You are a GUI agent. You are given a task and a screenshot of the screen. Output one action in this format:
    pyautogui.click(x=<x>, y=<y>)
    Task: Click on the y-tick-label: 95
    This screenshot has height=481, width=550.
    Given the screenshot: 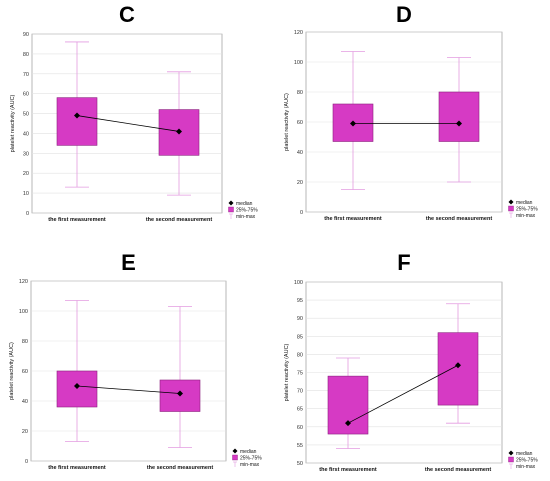 What is the action you would take?
    pyautogui.click(x=300, y=301)
    